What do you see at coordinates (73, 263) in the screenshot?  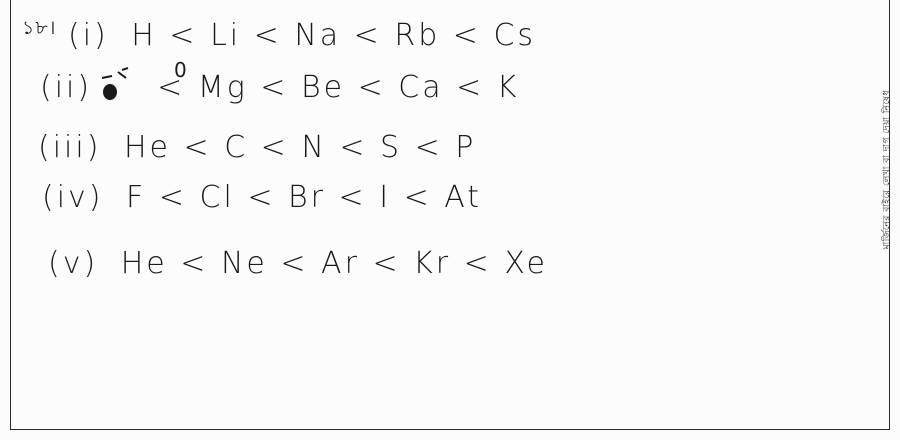 I see `line-label: (v)` at bounding box center [73, 263].